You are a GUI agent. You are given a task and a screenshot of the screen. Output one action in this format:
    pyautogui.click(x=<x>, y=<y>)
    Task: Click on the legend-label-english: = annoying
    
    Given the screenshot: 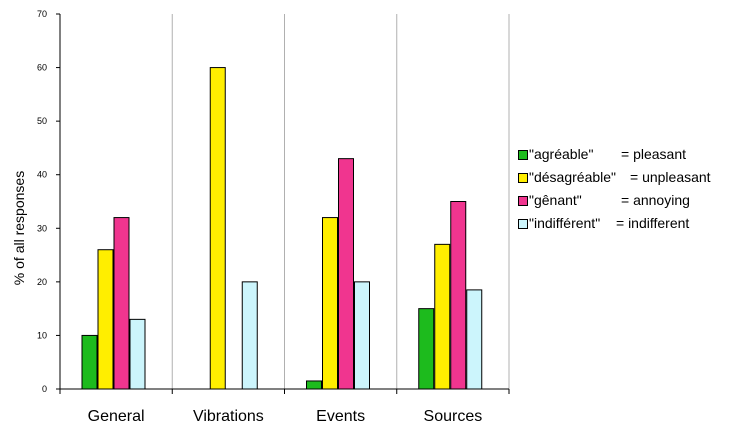 What is the action you would take?
    pyautogui.click(x=655, y=200)
    